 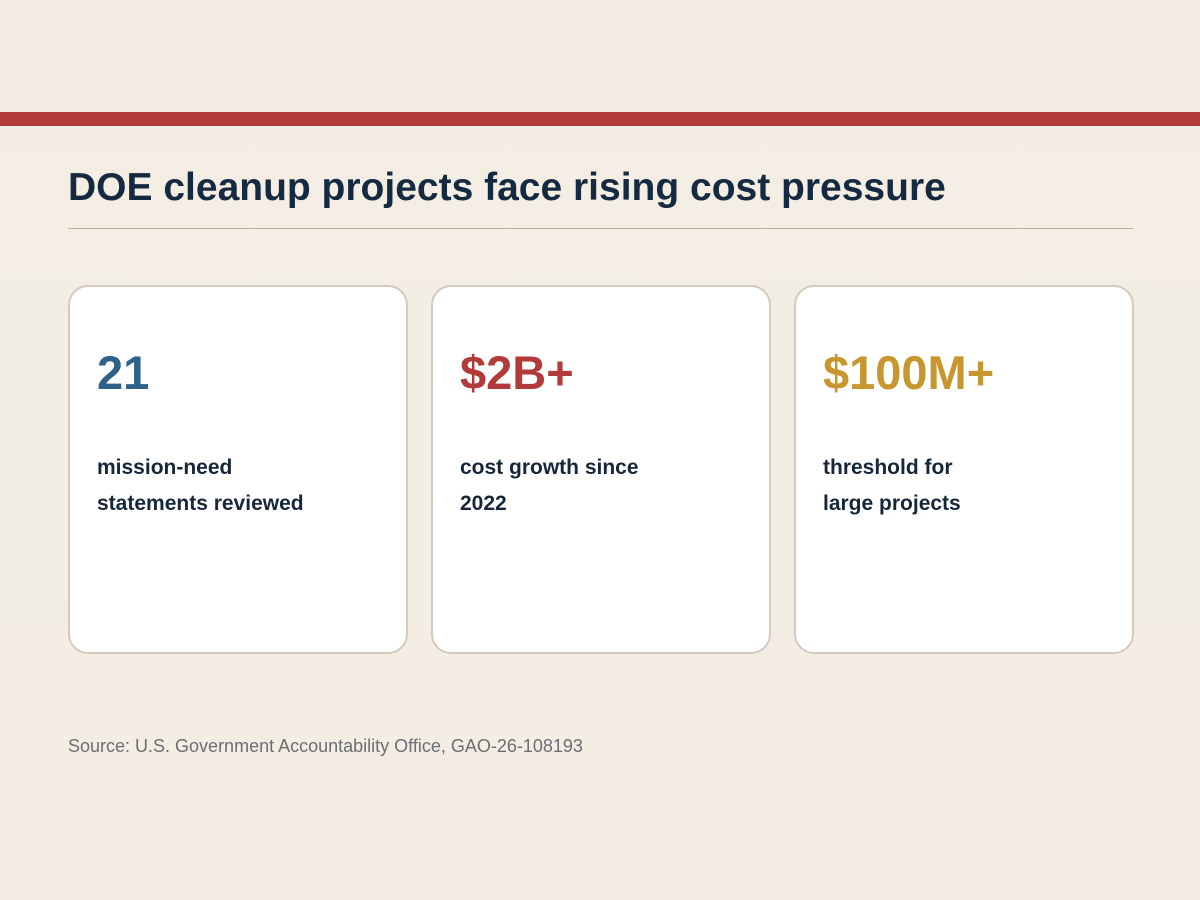 I want to click on stat-description-line: threshold for, so click(x=888, y=467).